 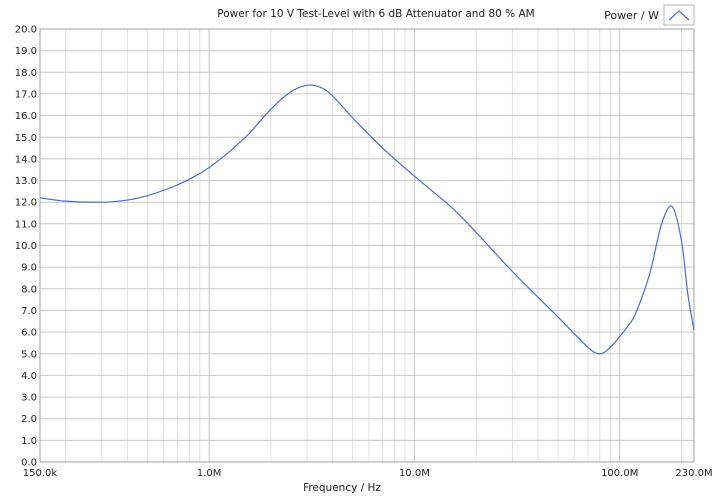 What do you see at coordinates (631, 15) in the screenshot?
I see `legend-label: Power / W` at bounding box center [631, 15].